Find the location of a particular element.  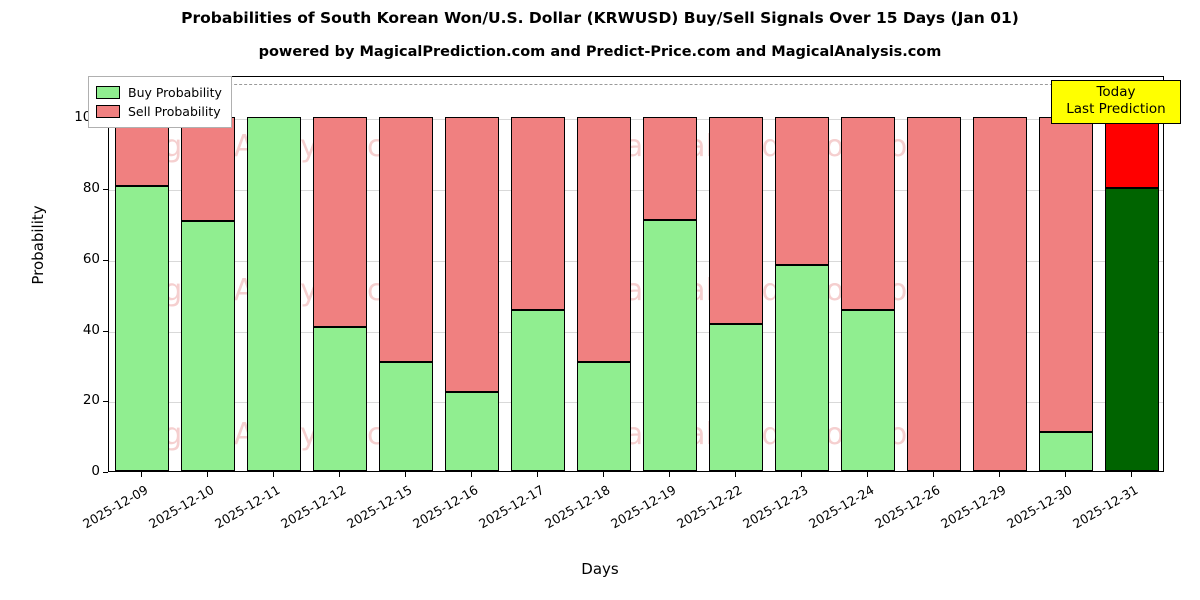

today-annotation: Today Last Prediction is located at coordinates (1116, 102).